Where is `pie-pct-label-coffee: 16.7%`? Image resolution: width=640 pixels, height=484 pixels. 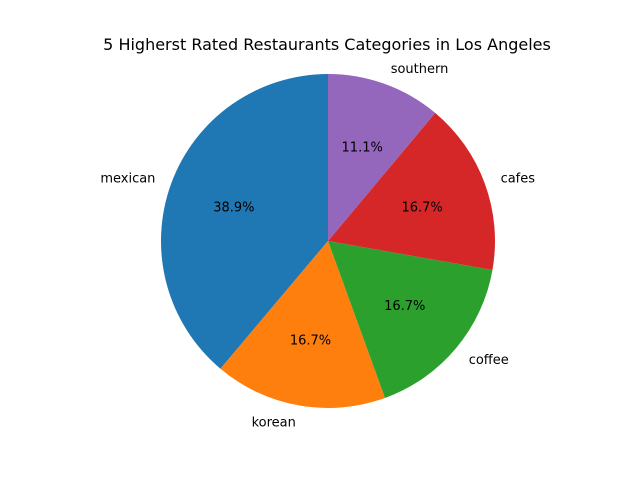
pie-pct-label-coffee: 16.7% is located at coordinates (404, 306).